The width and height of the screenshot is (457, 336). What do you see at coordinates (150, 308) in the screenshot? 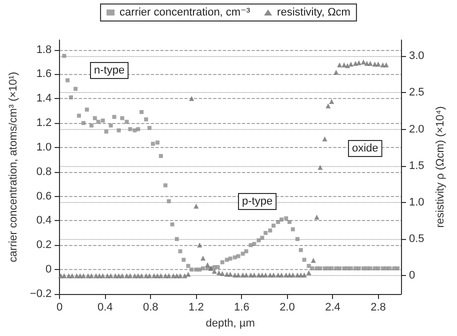
I see `x-tick-label: 0.8` at bounding box center [150, 308].